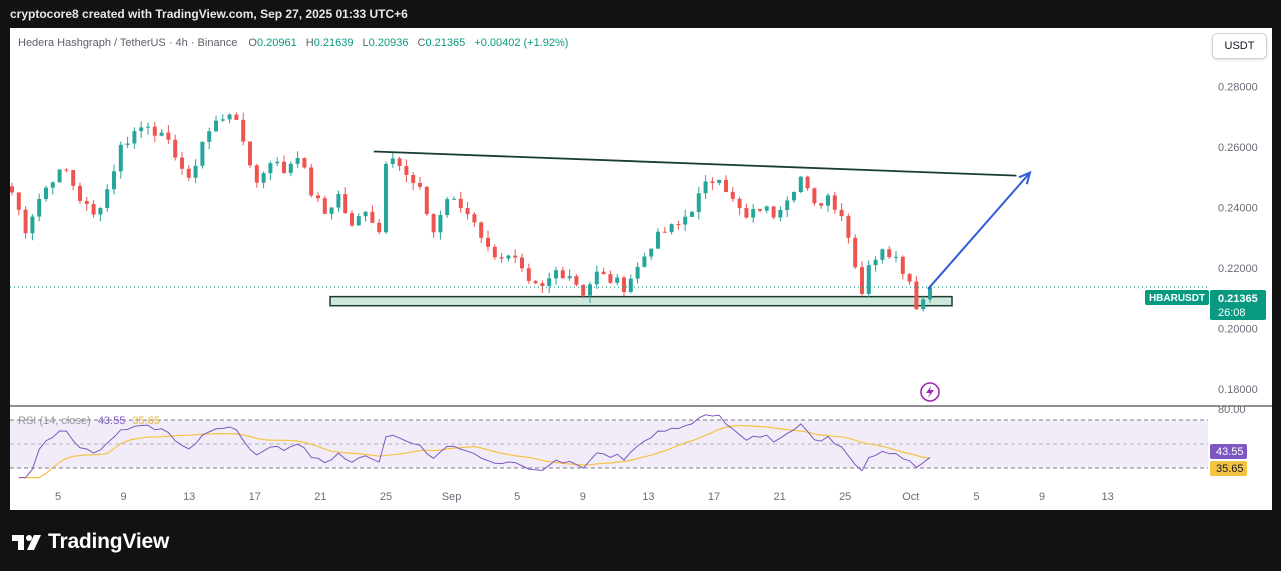  What do you see at coordinates (26, 542) in the screenshot?
I see `tradingview-logo-icon` at bounding box center [26, 542].